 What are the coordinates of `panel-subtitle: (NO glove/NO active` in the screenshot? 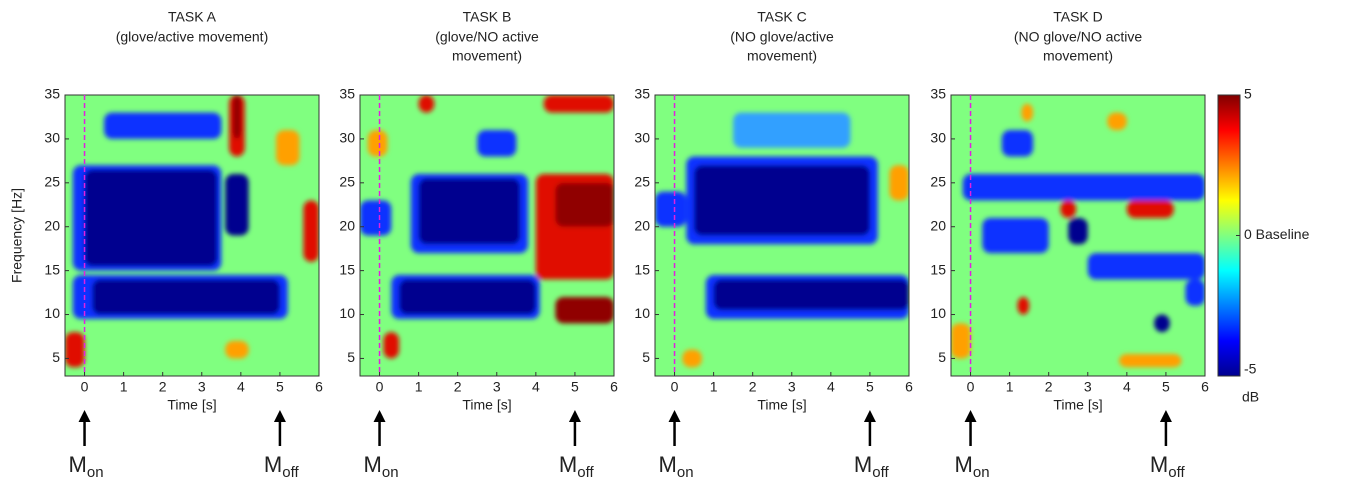 It's located at (1078, 37).